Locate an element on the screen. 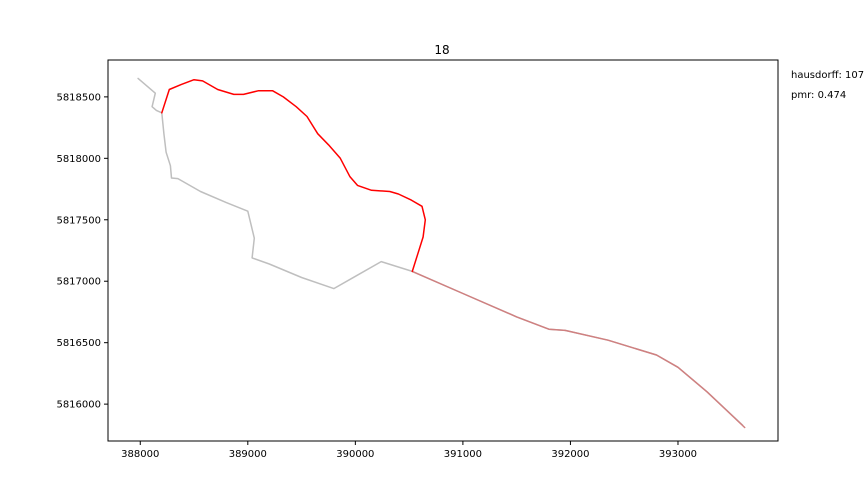 This screenshot has height=504, width=864. y-tick-label: 5816000 is located at coordinates (78, 405).